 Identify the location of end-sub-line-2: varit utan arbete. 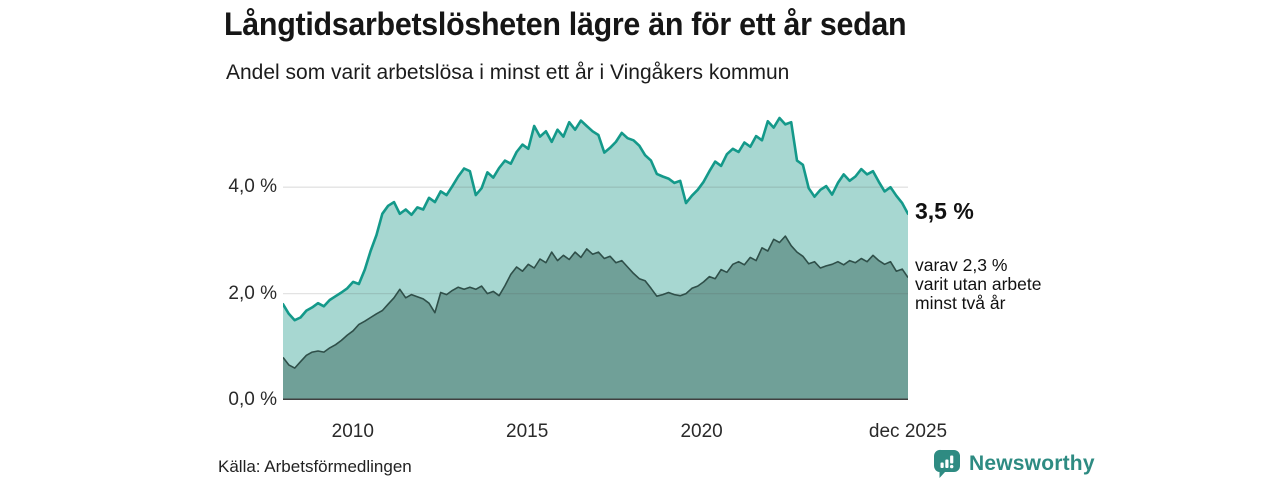
(978, 284).